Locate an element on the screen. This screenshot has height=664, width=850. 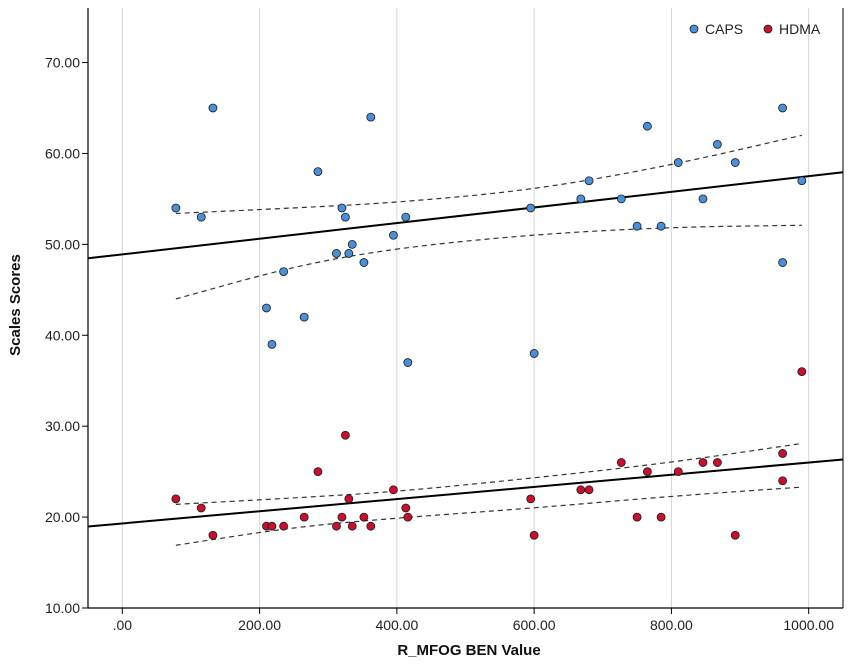
y-tick-label: 30.00 is located at coordinates (62, 426).